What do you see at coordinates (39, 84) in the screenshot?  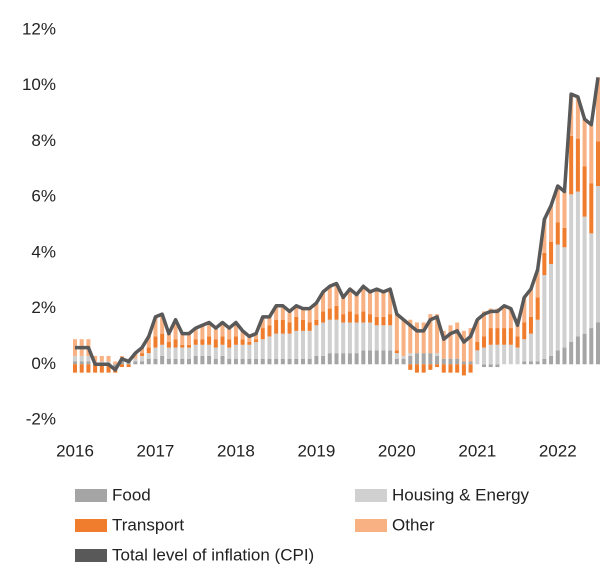 I see `y-tick-label: 10%` at bounding box center [39, 84].